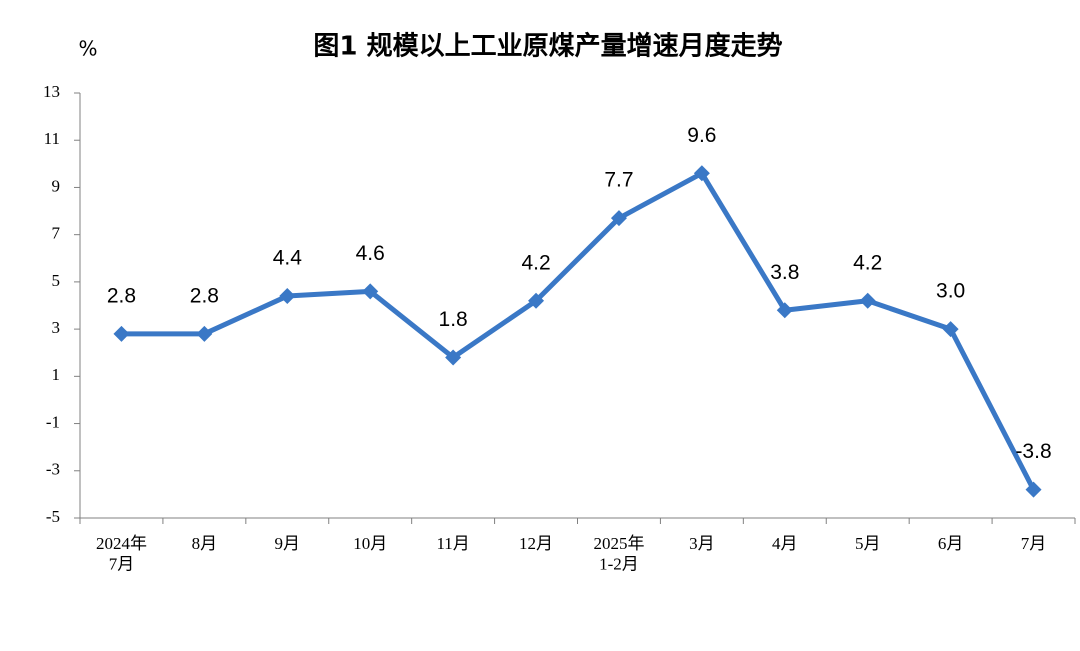 The height and width of the screenshot is (651, 1080). I want to click on x-tick-label: 8月, so click(205, 543).